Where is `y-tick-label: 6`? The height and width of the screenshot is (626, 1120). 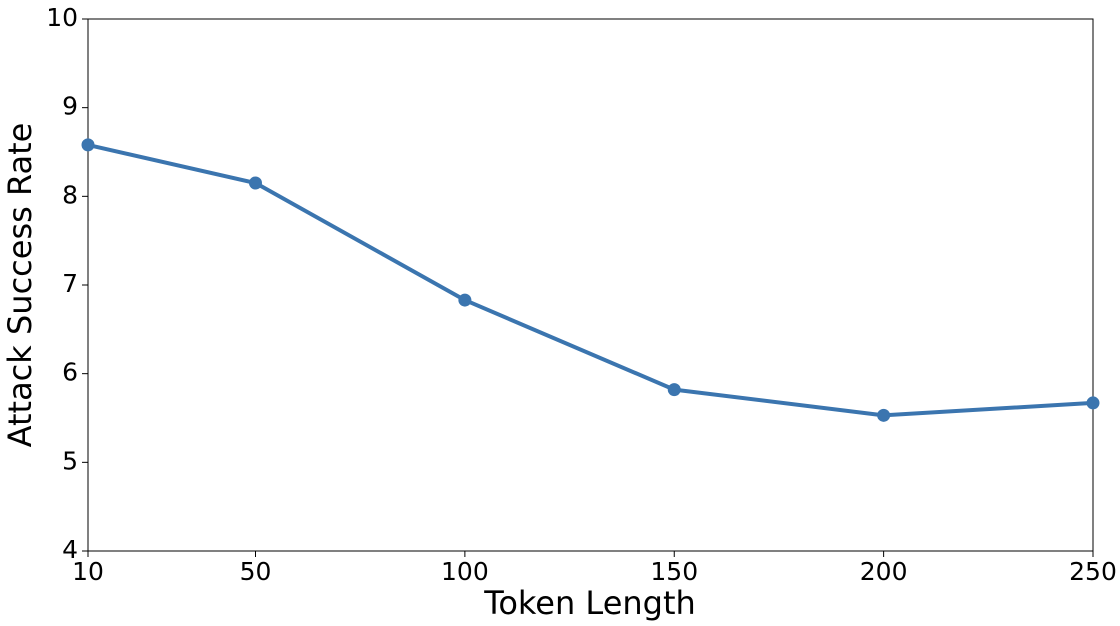
y-tick-label: 6 is located at coordinates (70, 372).